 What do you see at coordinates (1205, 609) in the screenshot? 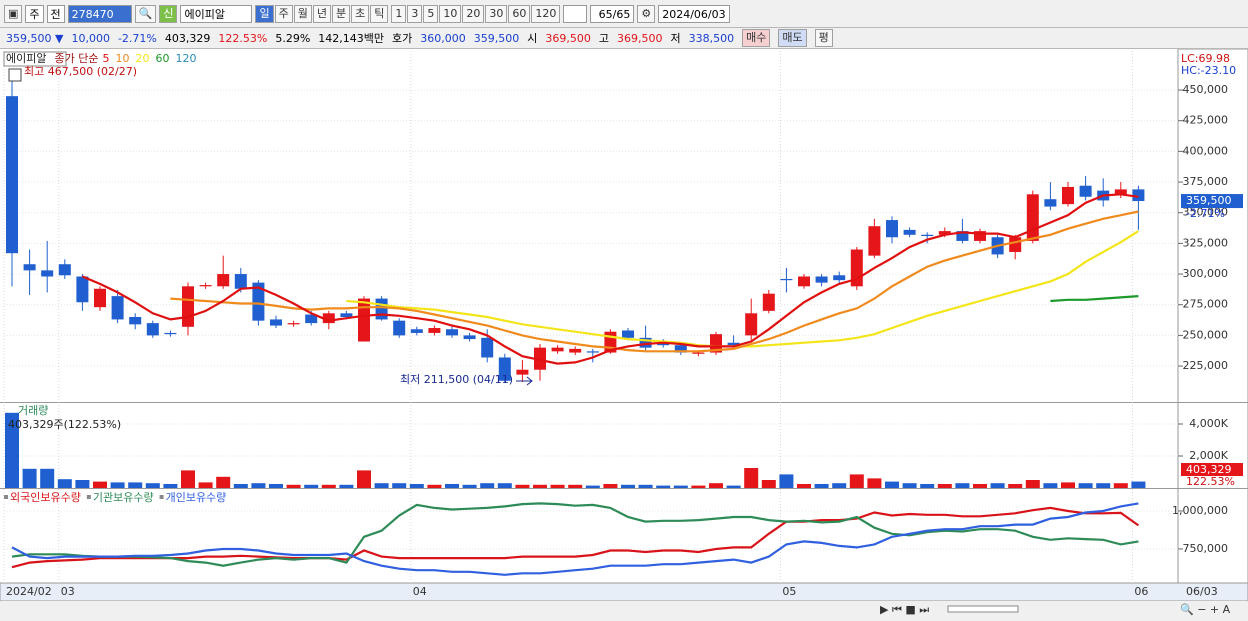
I see `zoom-buttons: 🔍 − + A` at bounding box center [1205, 609].